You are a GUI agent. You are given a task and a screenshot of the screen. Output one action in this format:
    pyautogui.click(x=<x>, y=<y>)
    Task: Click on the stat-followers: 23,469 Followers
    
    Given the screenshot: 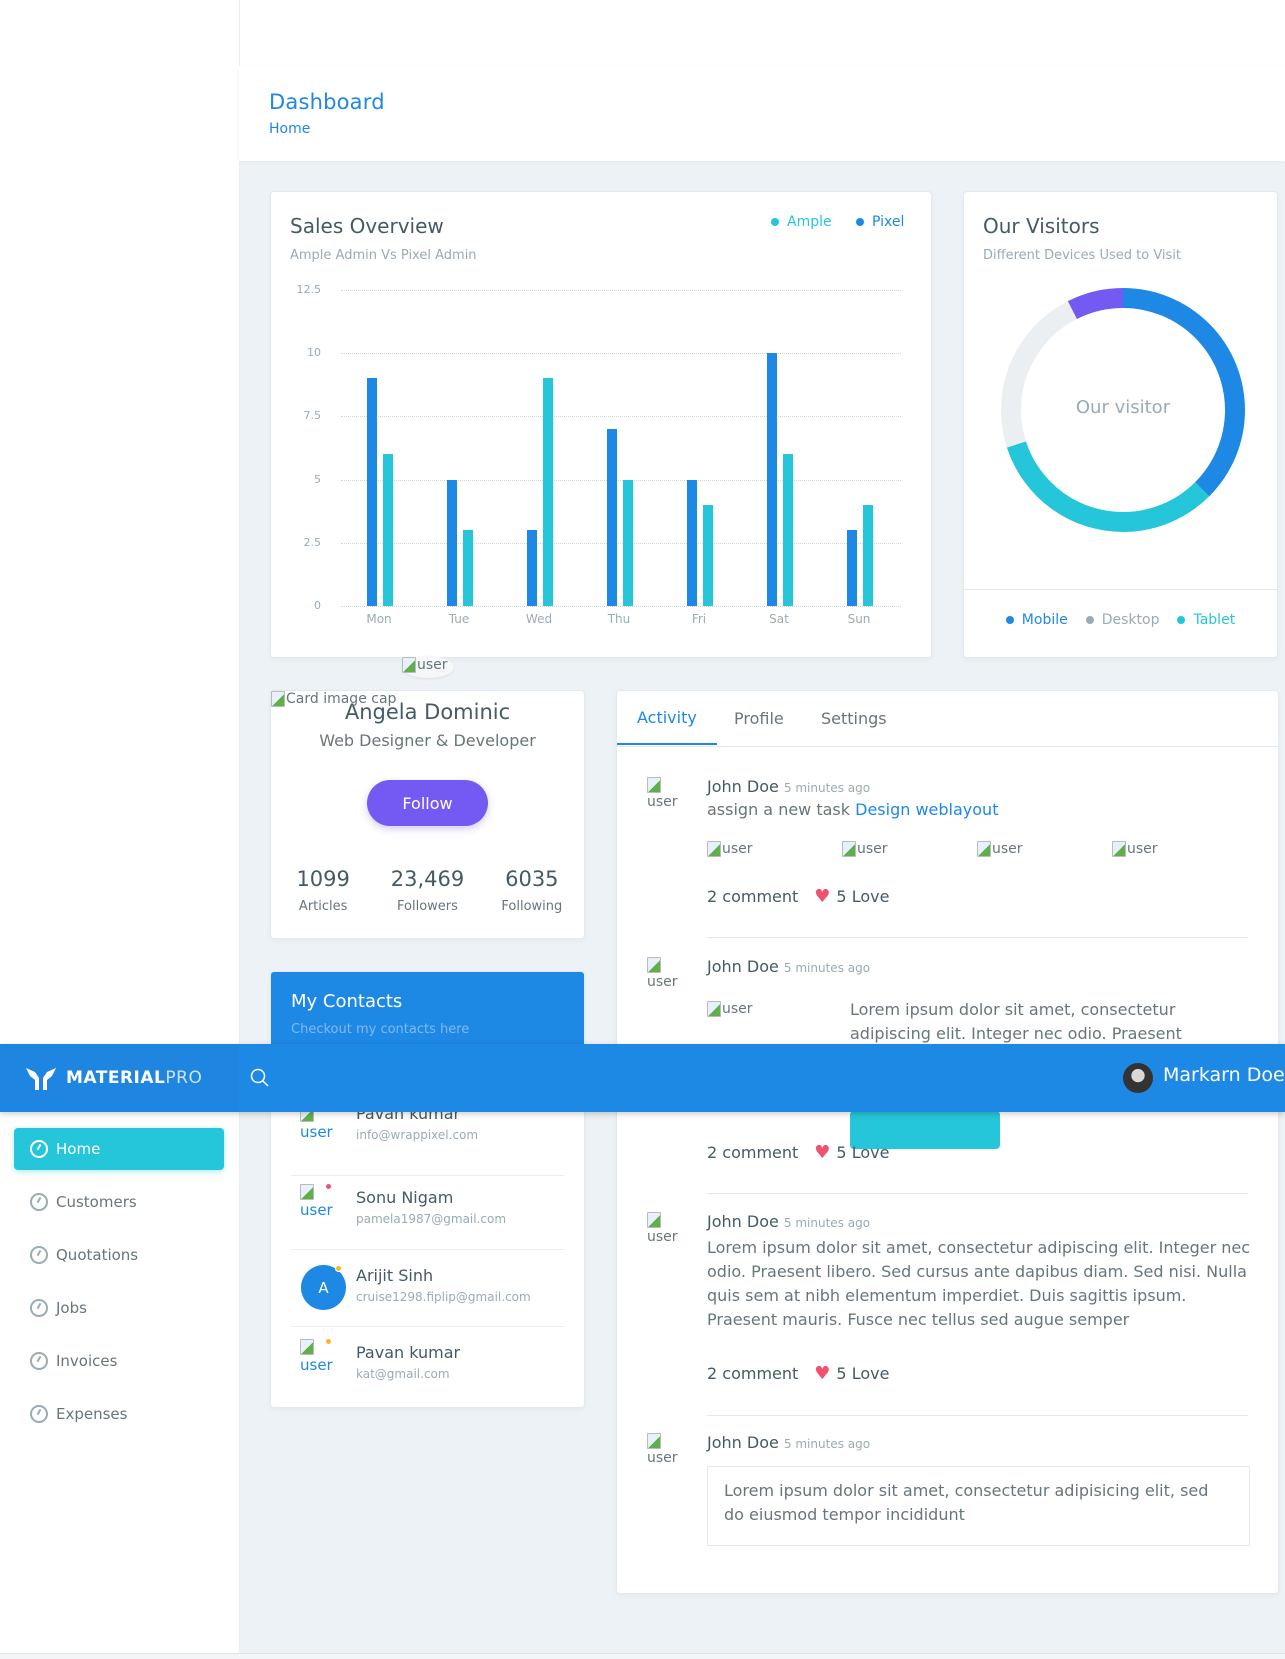 What is the action you would take?
    pyautogui.click(x=427, y=890)
    